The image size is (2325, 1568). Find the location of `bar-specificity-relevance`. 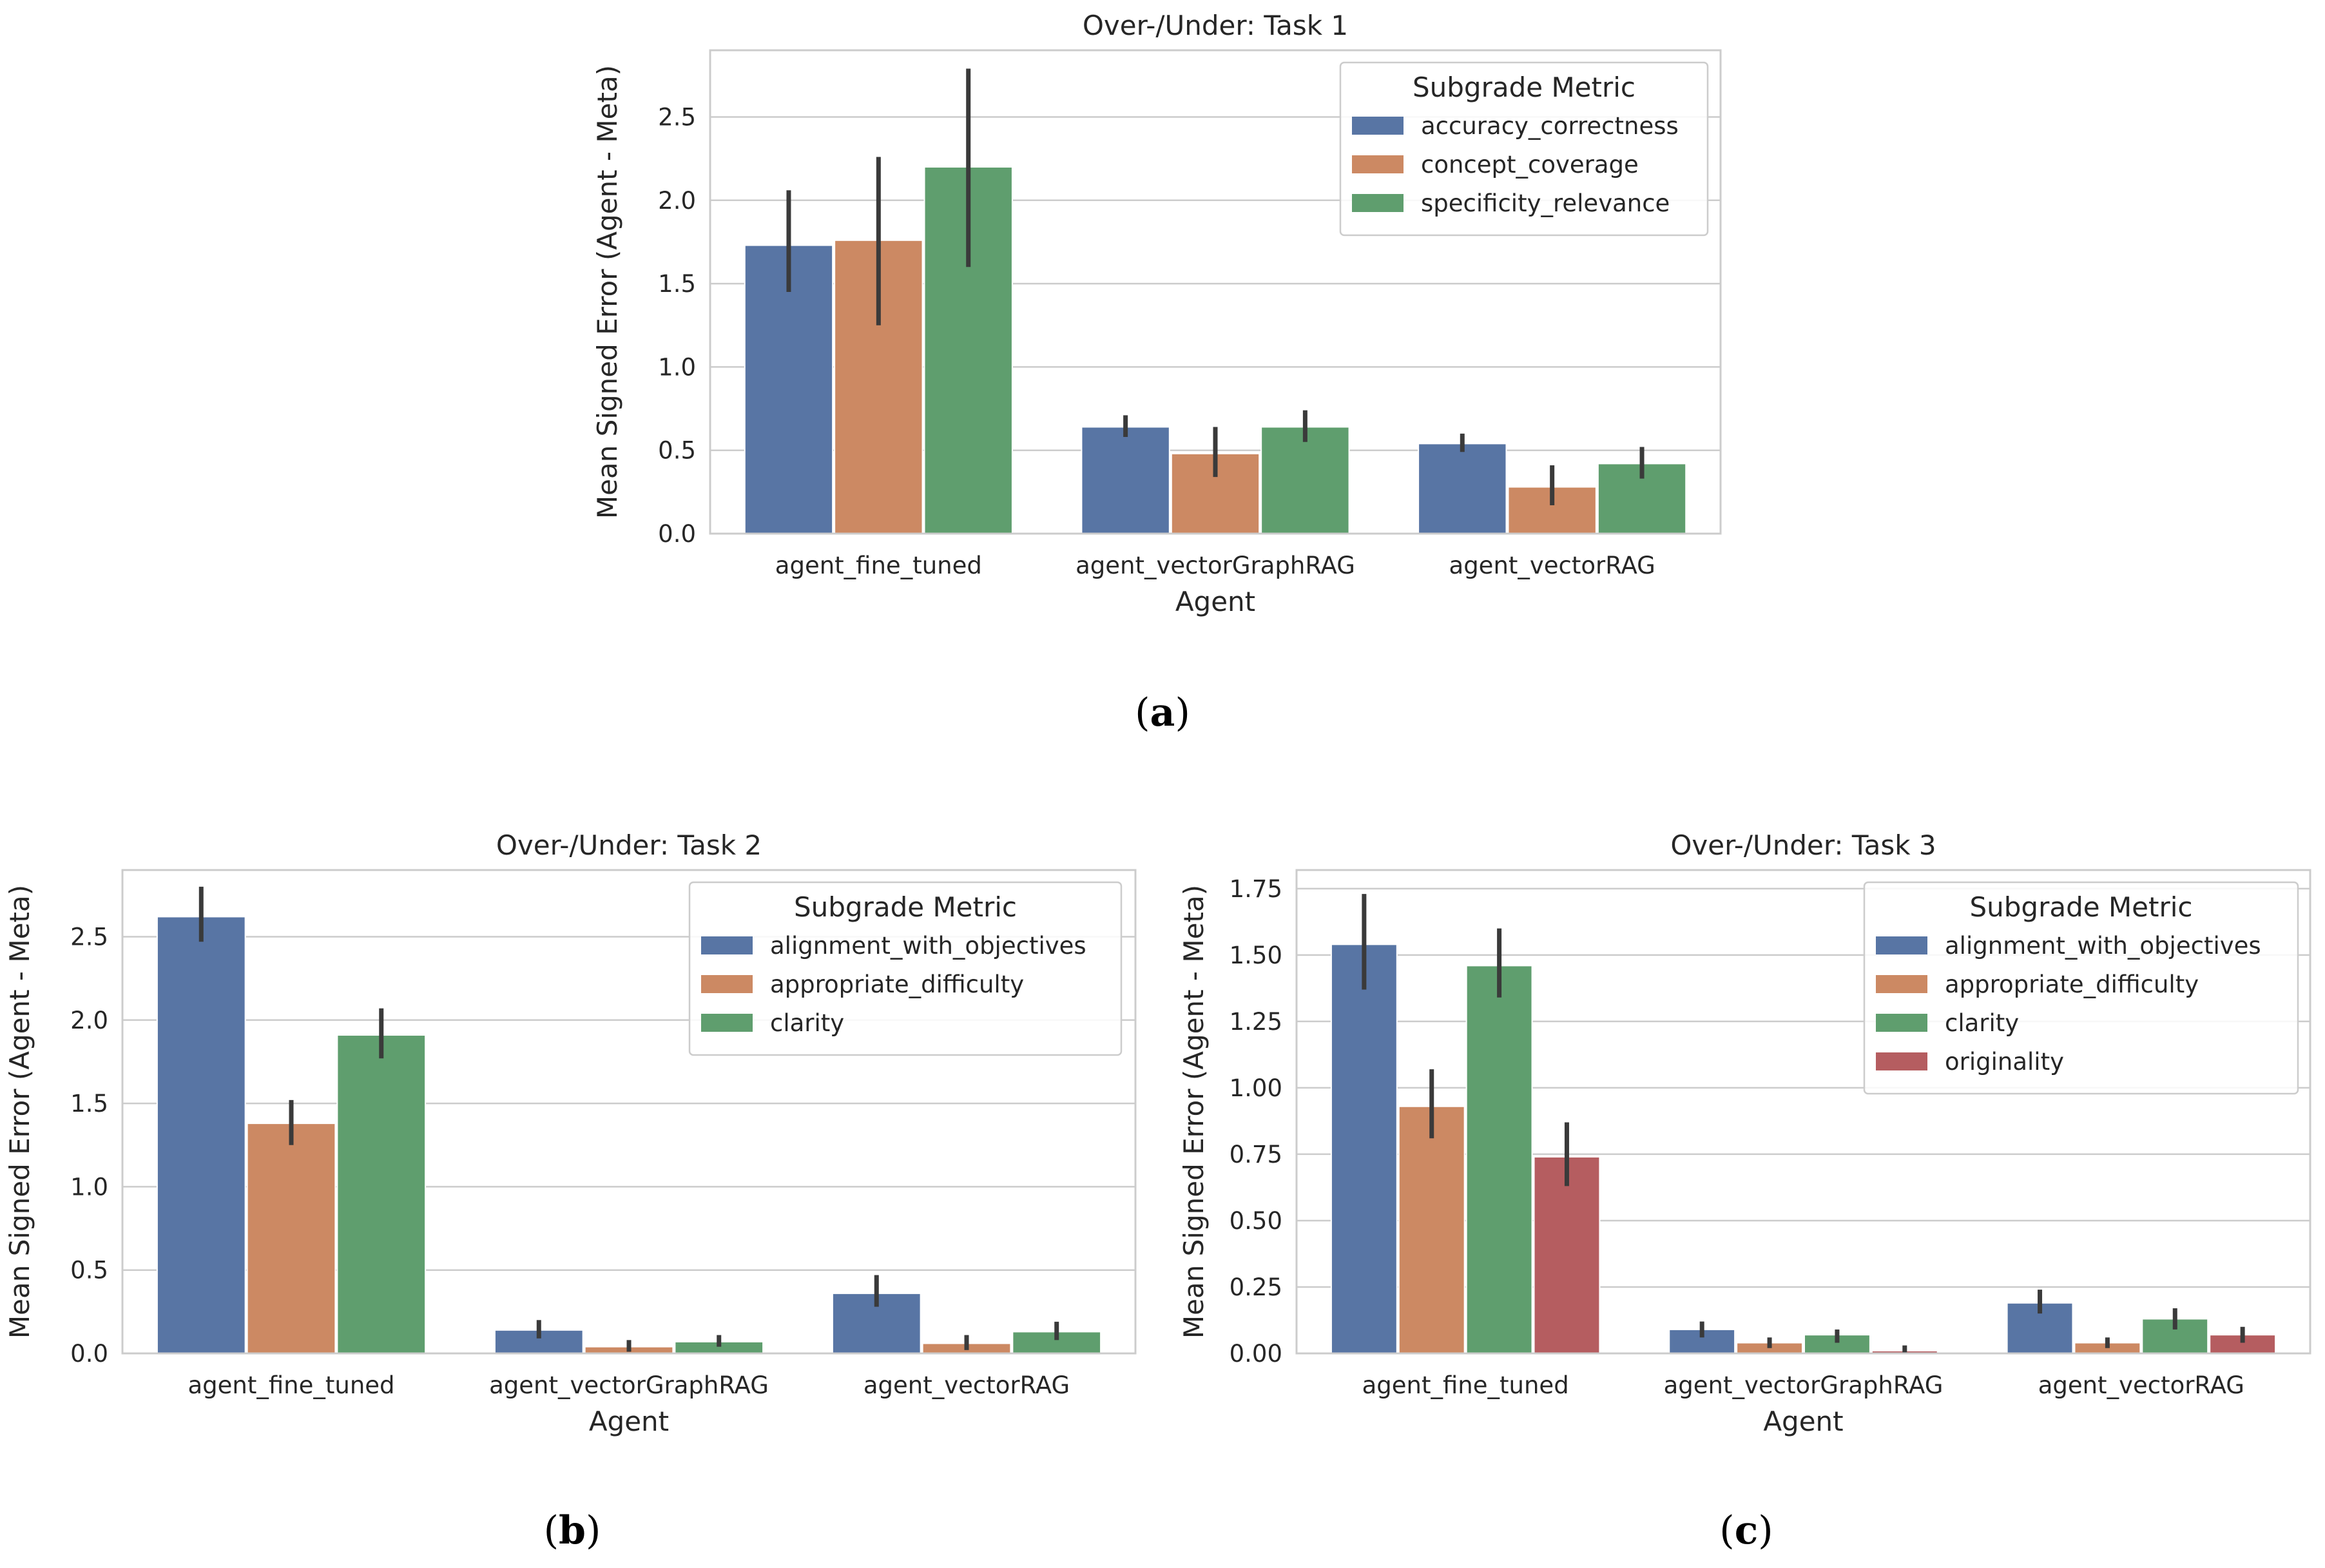

bar-specificity-relevance is located at coordinates (1305, 480).